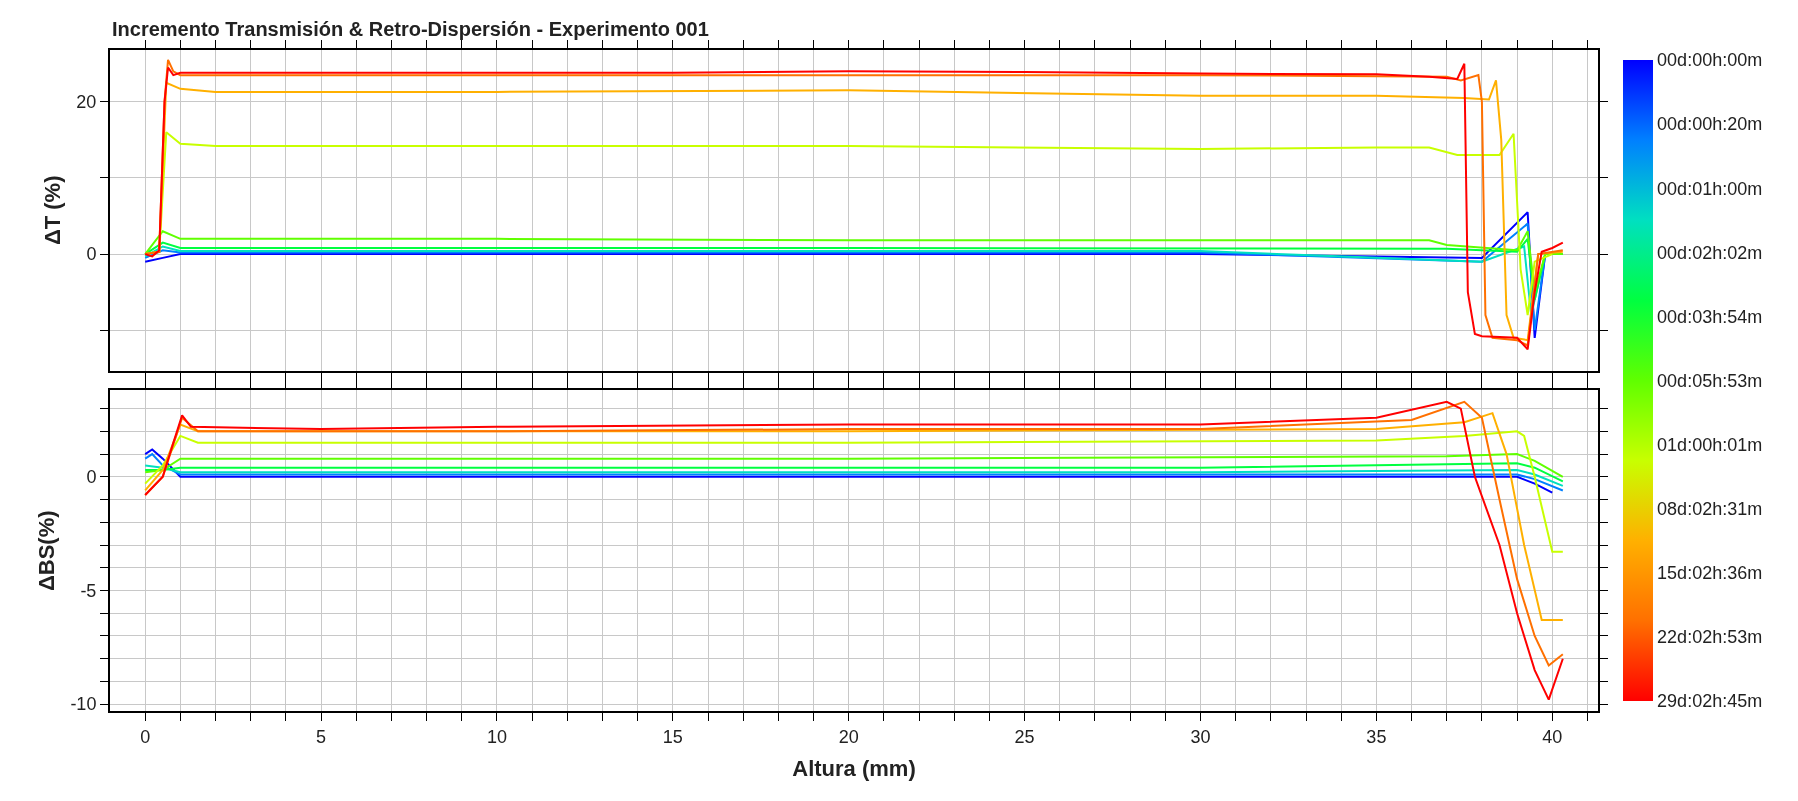  Describe the element at coordinates (46, 550) in the screenshot. I see `y-axis-title: ΔBS(%)` at that location.